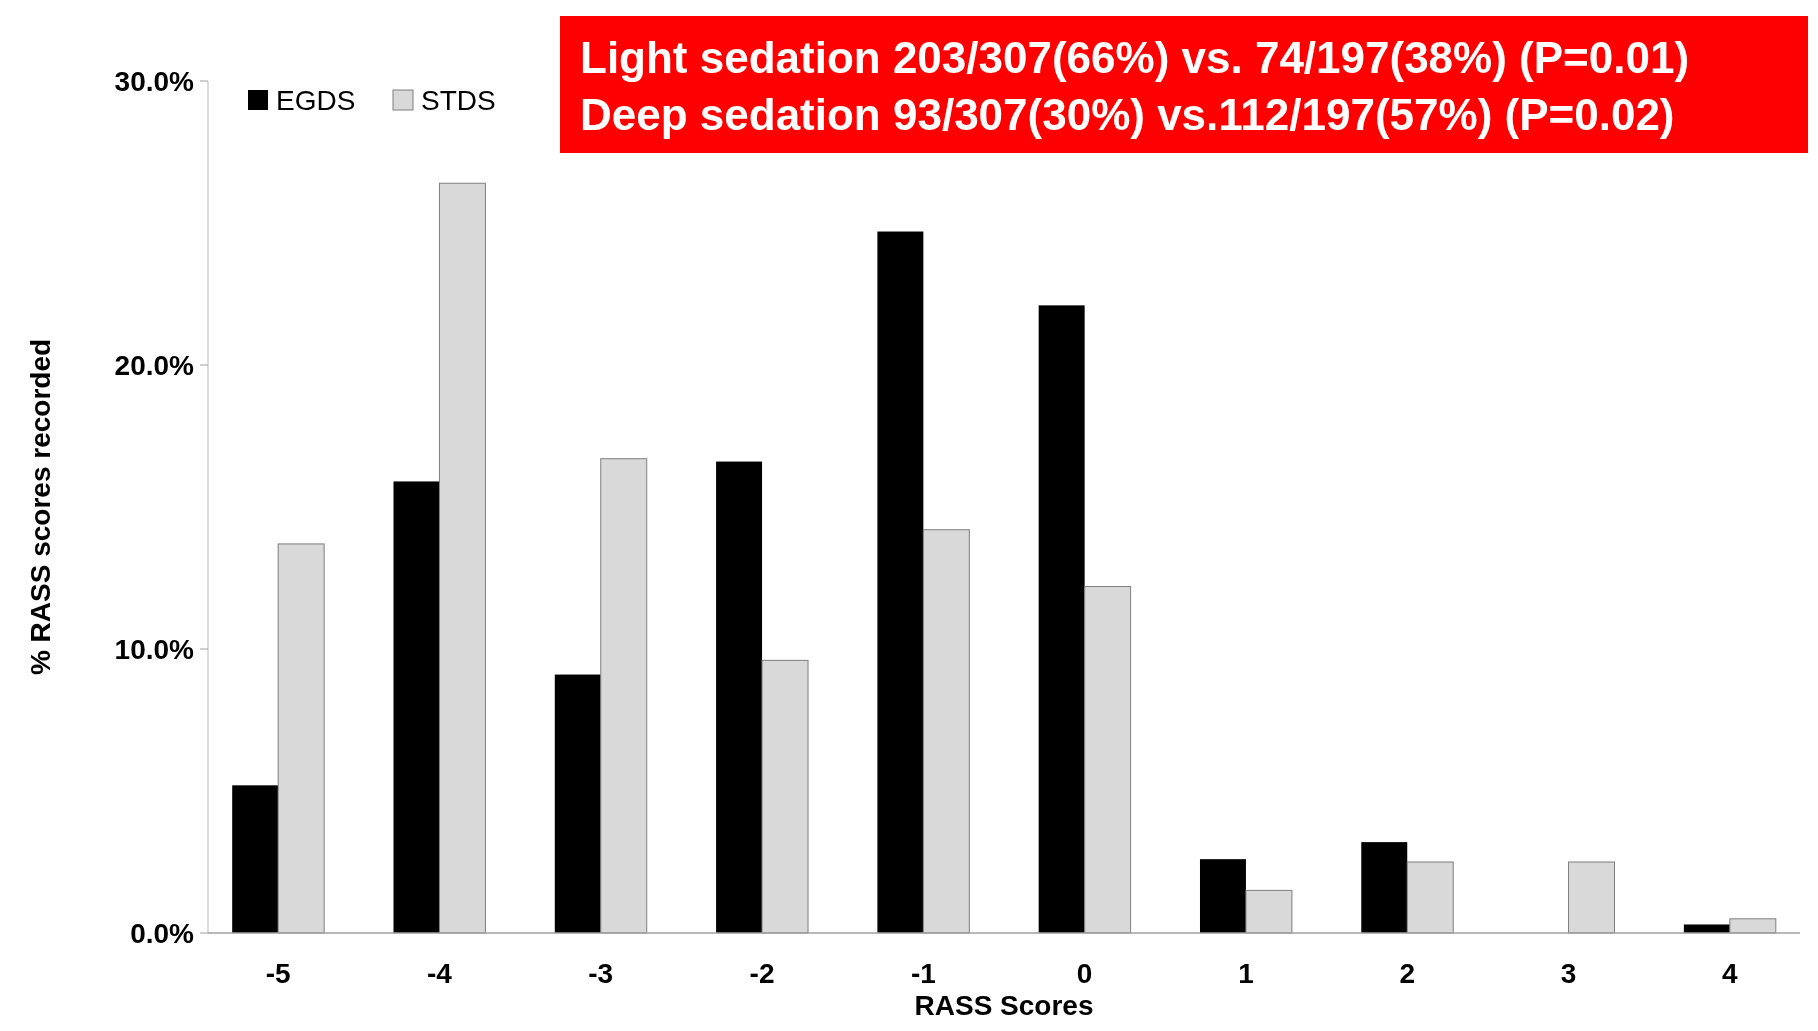  I want to click on x-tick-label: 1, so click(1246, 973).